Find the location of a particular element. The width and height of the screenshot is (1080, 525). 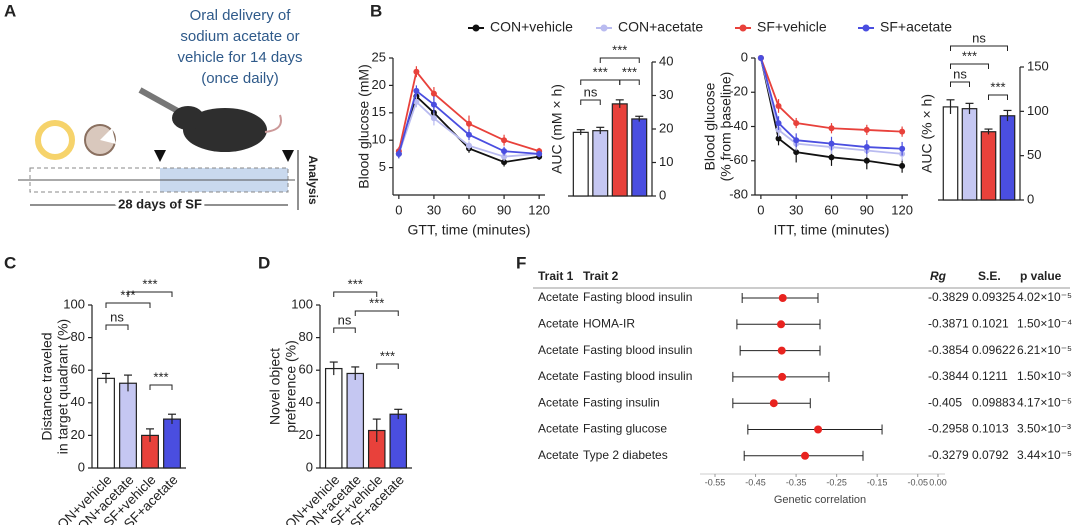

se-value: 0.09883 is located at coordinates (994, 402).